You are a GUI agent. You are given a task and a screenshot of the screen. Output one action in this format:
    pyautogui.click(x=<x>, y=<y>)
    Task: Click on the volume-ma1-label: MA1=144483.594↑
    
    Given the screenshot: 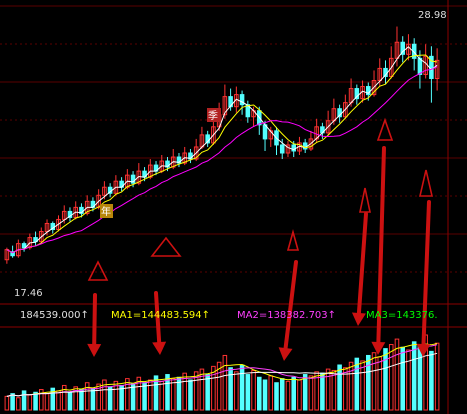 What is the action you would take?
    pyautogui.click(x=160, y=315)
    